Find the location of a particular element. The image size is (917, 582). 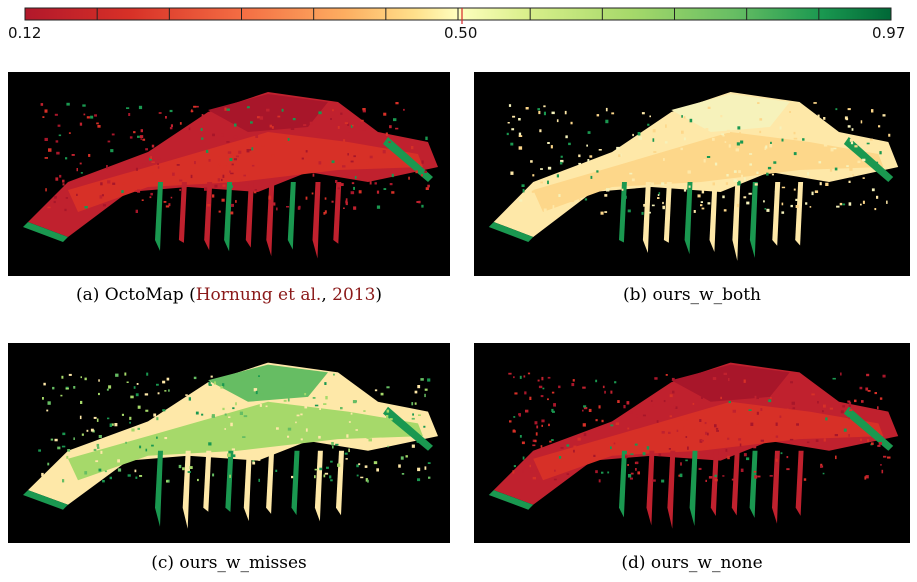

panel-d-caption: (d) ours_w_none is located at coordinates (692, 563).